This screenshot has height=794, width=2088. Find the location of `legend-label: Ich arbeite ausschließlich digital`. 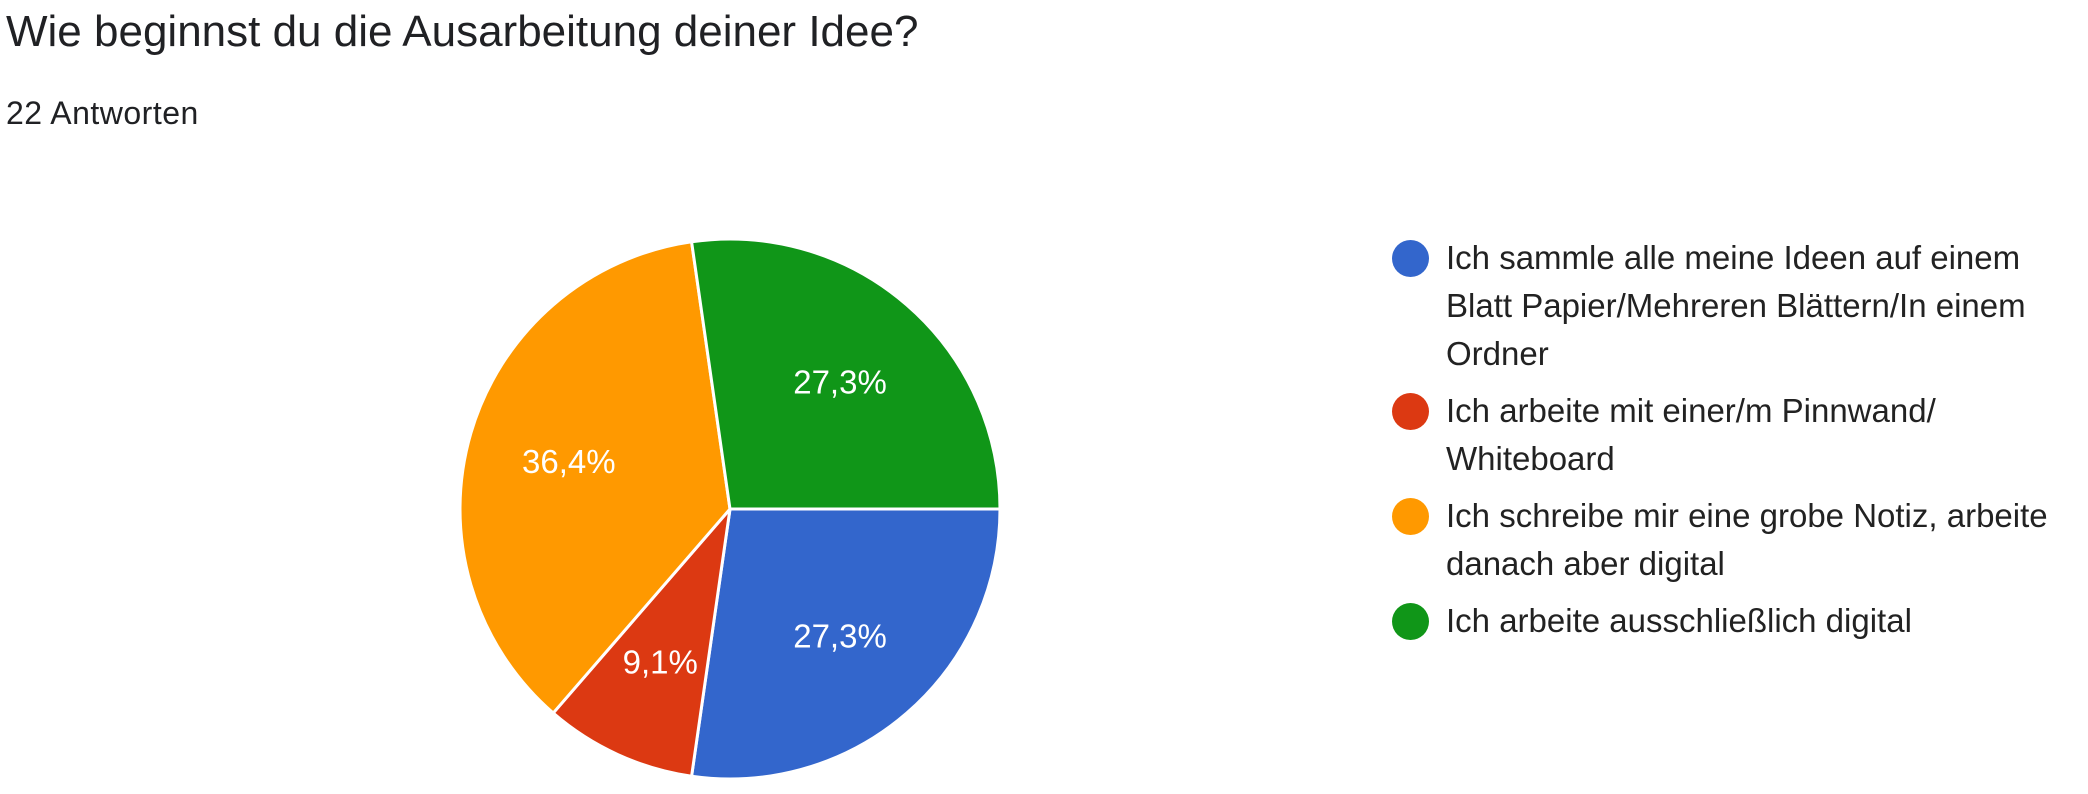

legend-label: Ich arbeite ausschließlich digital is located at coordinates (1679, 620).